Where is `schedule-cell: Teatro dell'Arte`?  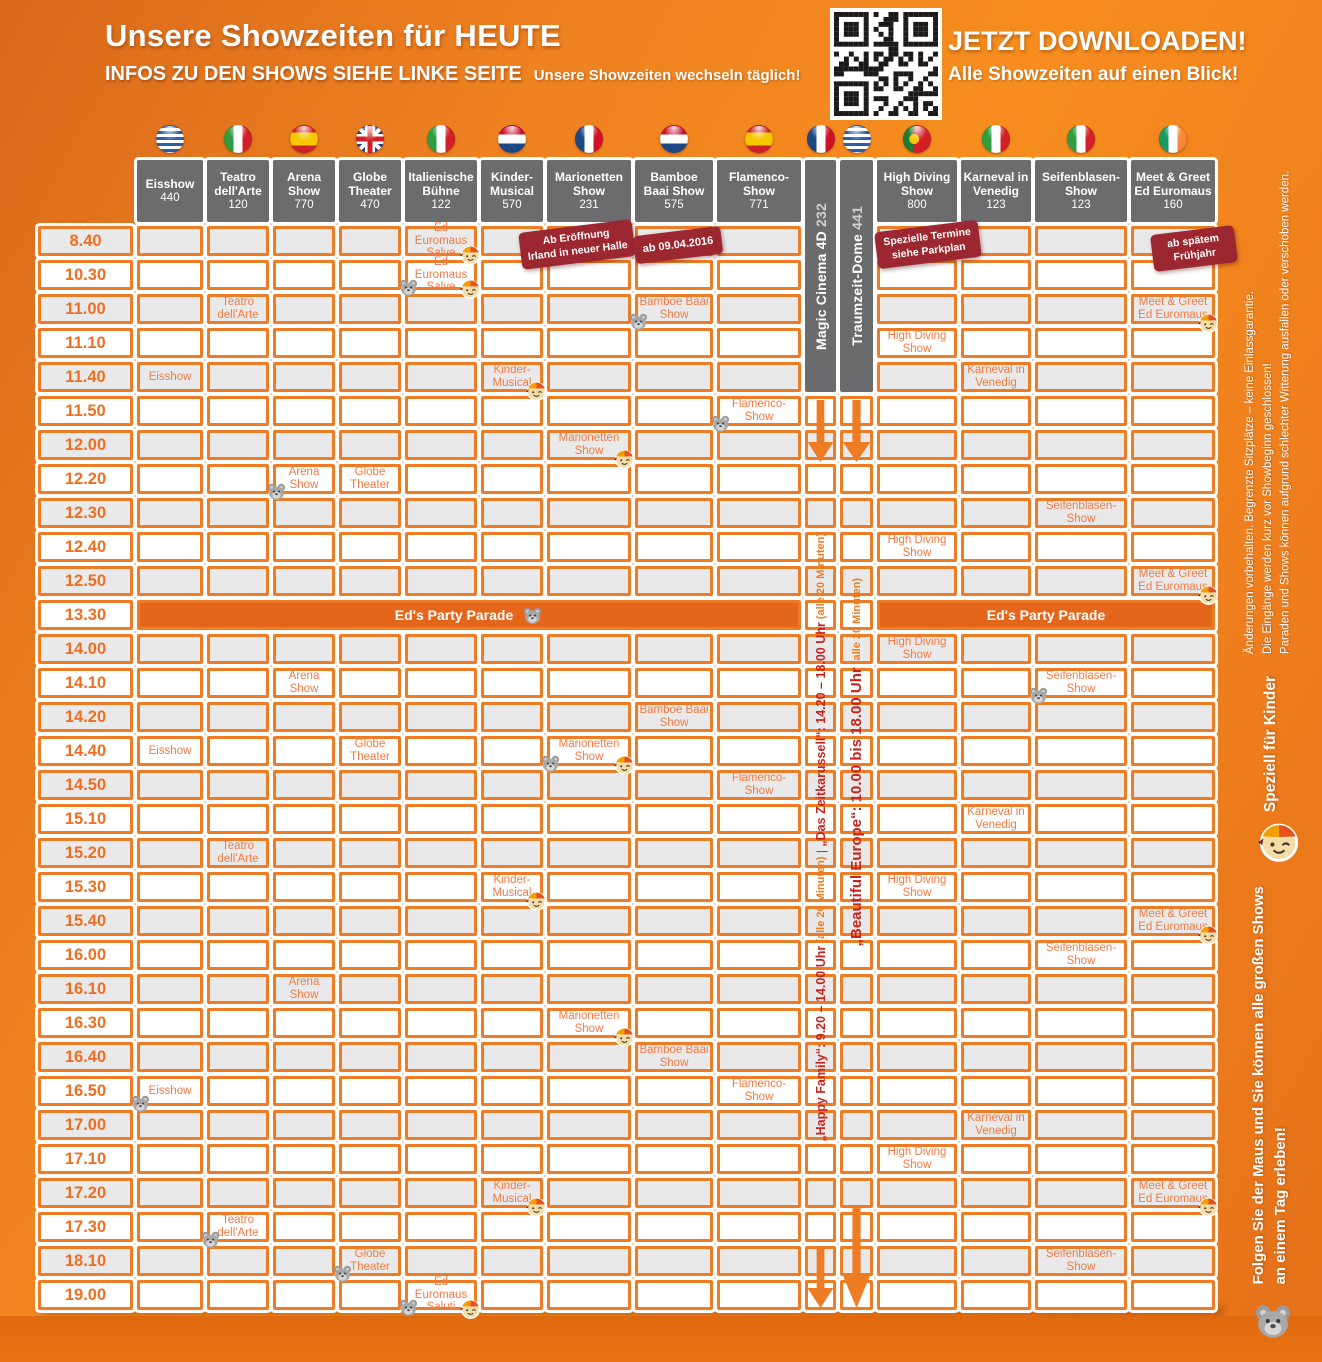 schedule-cell: Teatro dell'Arte is located at coordinates (238, 309).